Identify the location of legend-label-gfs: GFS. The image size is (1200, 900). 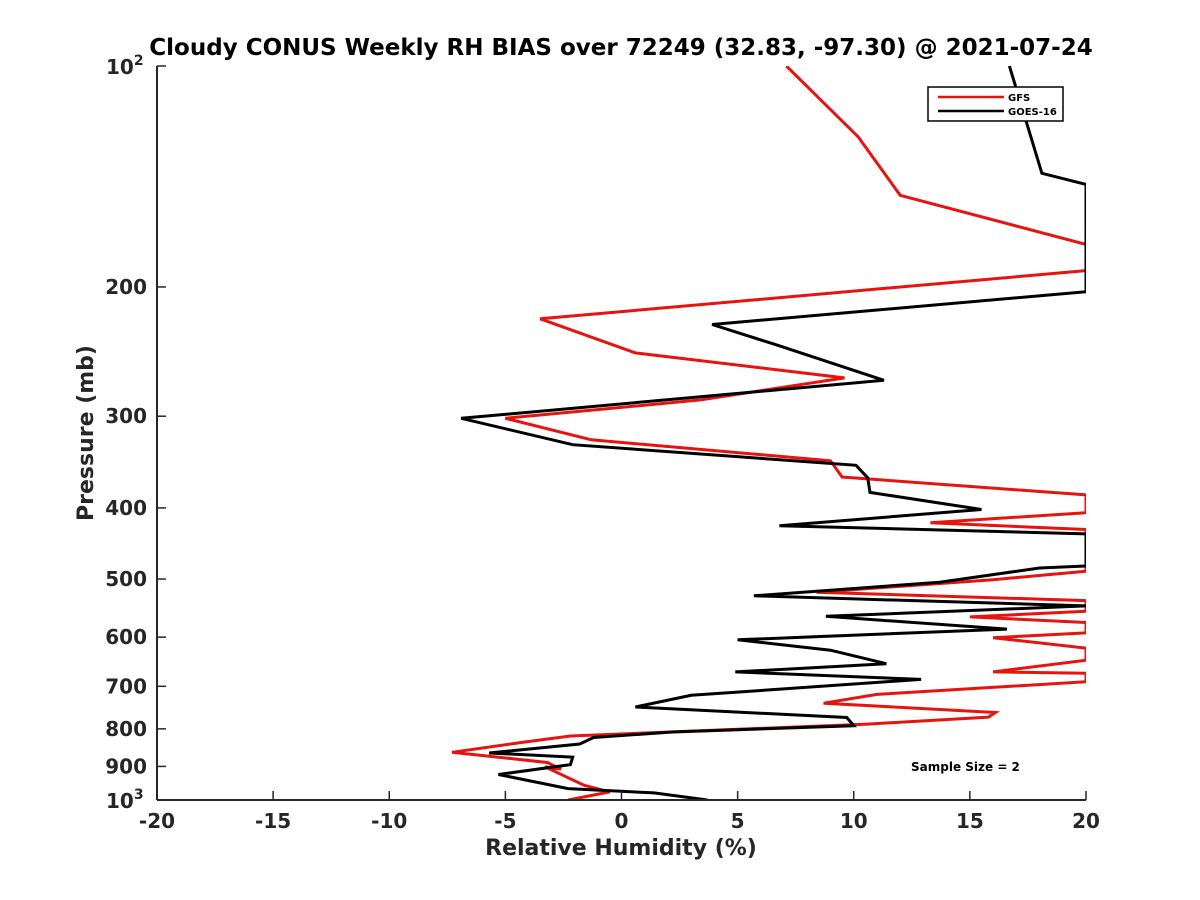
(1019, 98).